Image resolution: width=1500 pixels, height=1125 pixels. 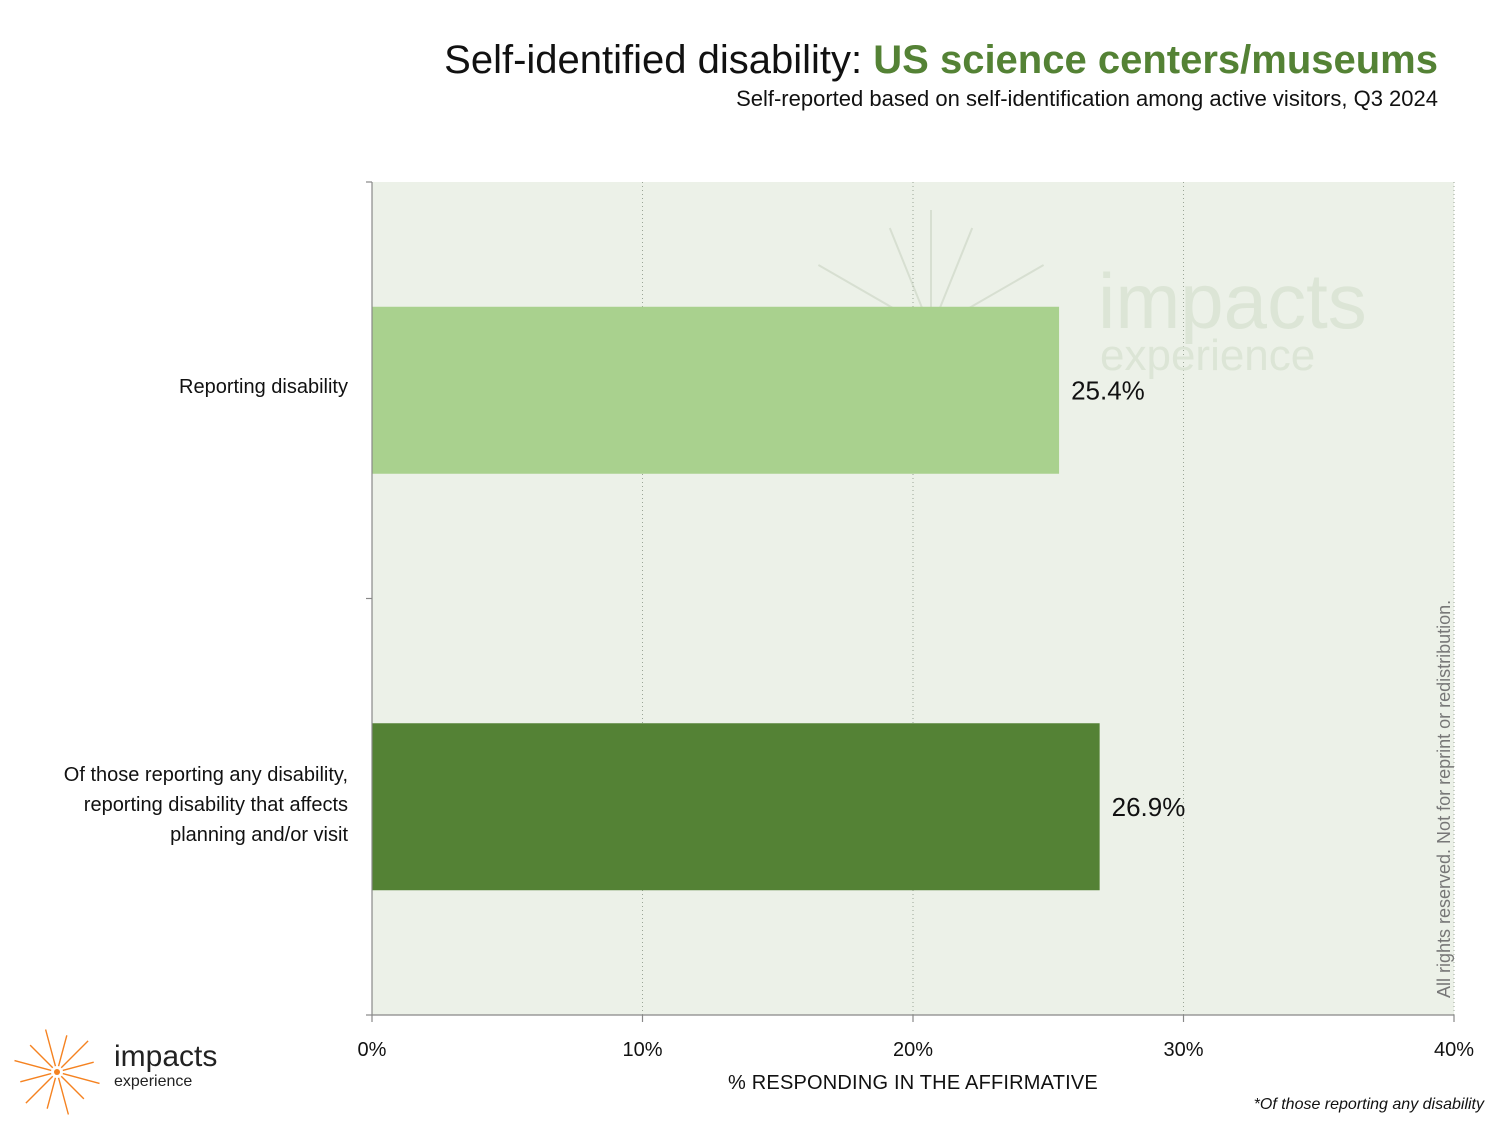 What do you see at coordinates (205, 775) in the screenshot?
I see `category-label-line: Of those reporting any disability,` at bounding box center [205, 775].